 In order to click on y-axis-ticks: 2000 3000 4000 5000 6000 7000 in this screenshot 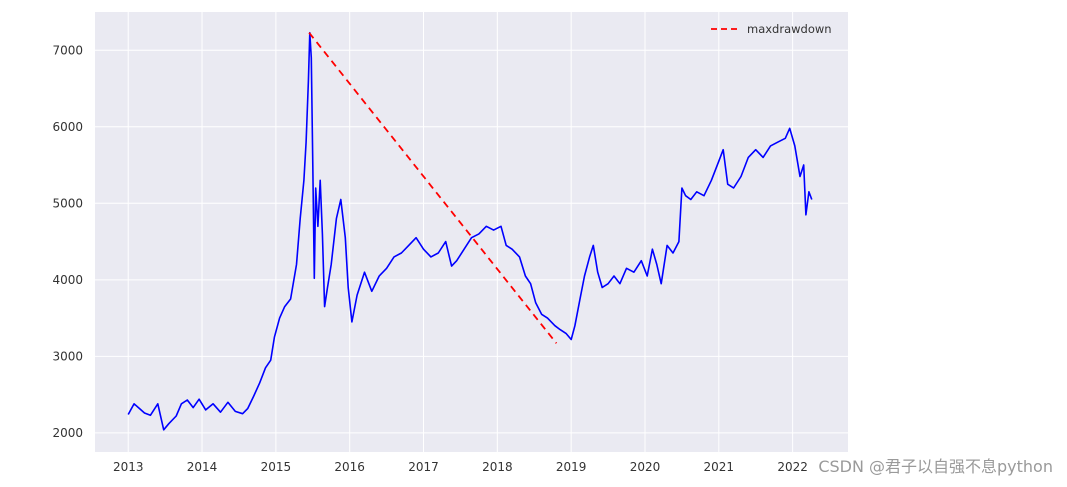, I will do `click(67, 241)`.